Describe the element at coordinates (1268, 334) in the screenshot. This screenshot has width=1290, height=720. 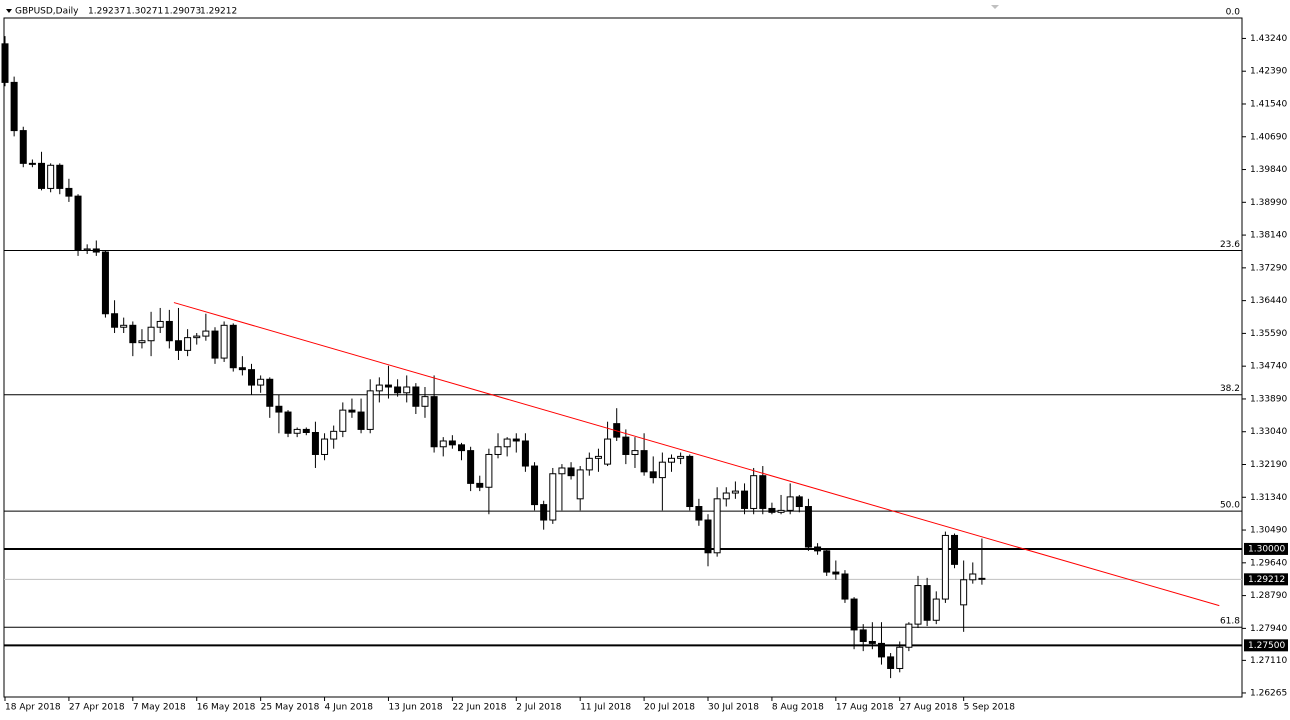
I see `y-tick-label: 1.35590` at that location.